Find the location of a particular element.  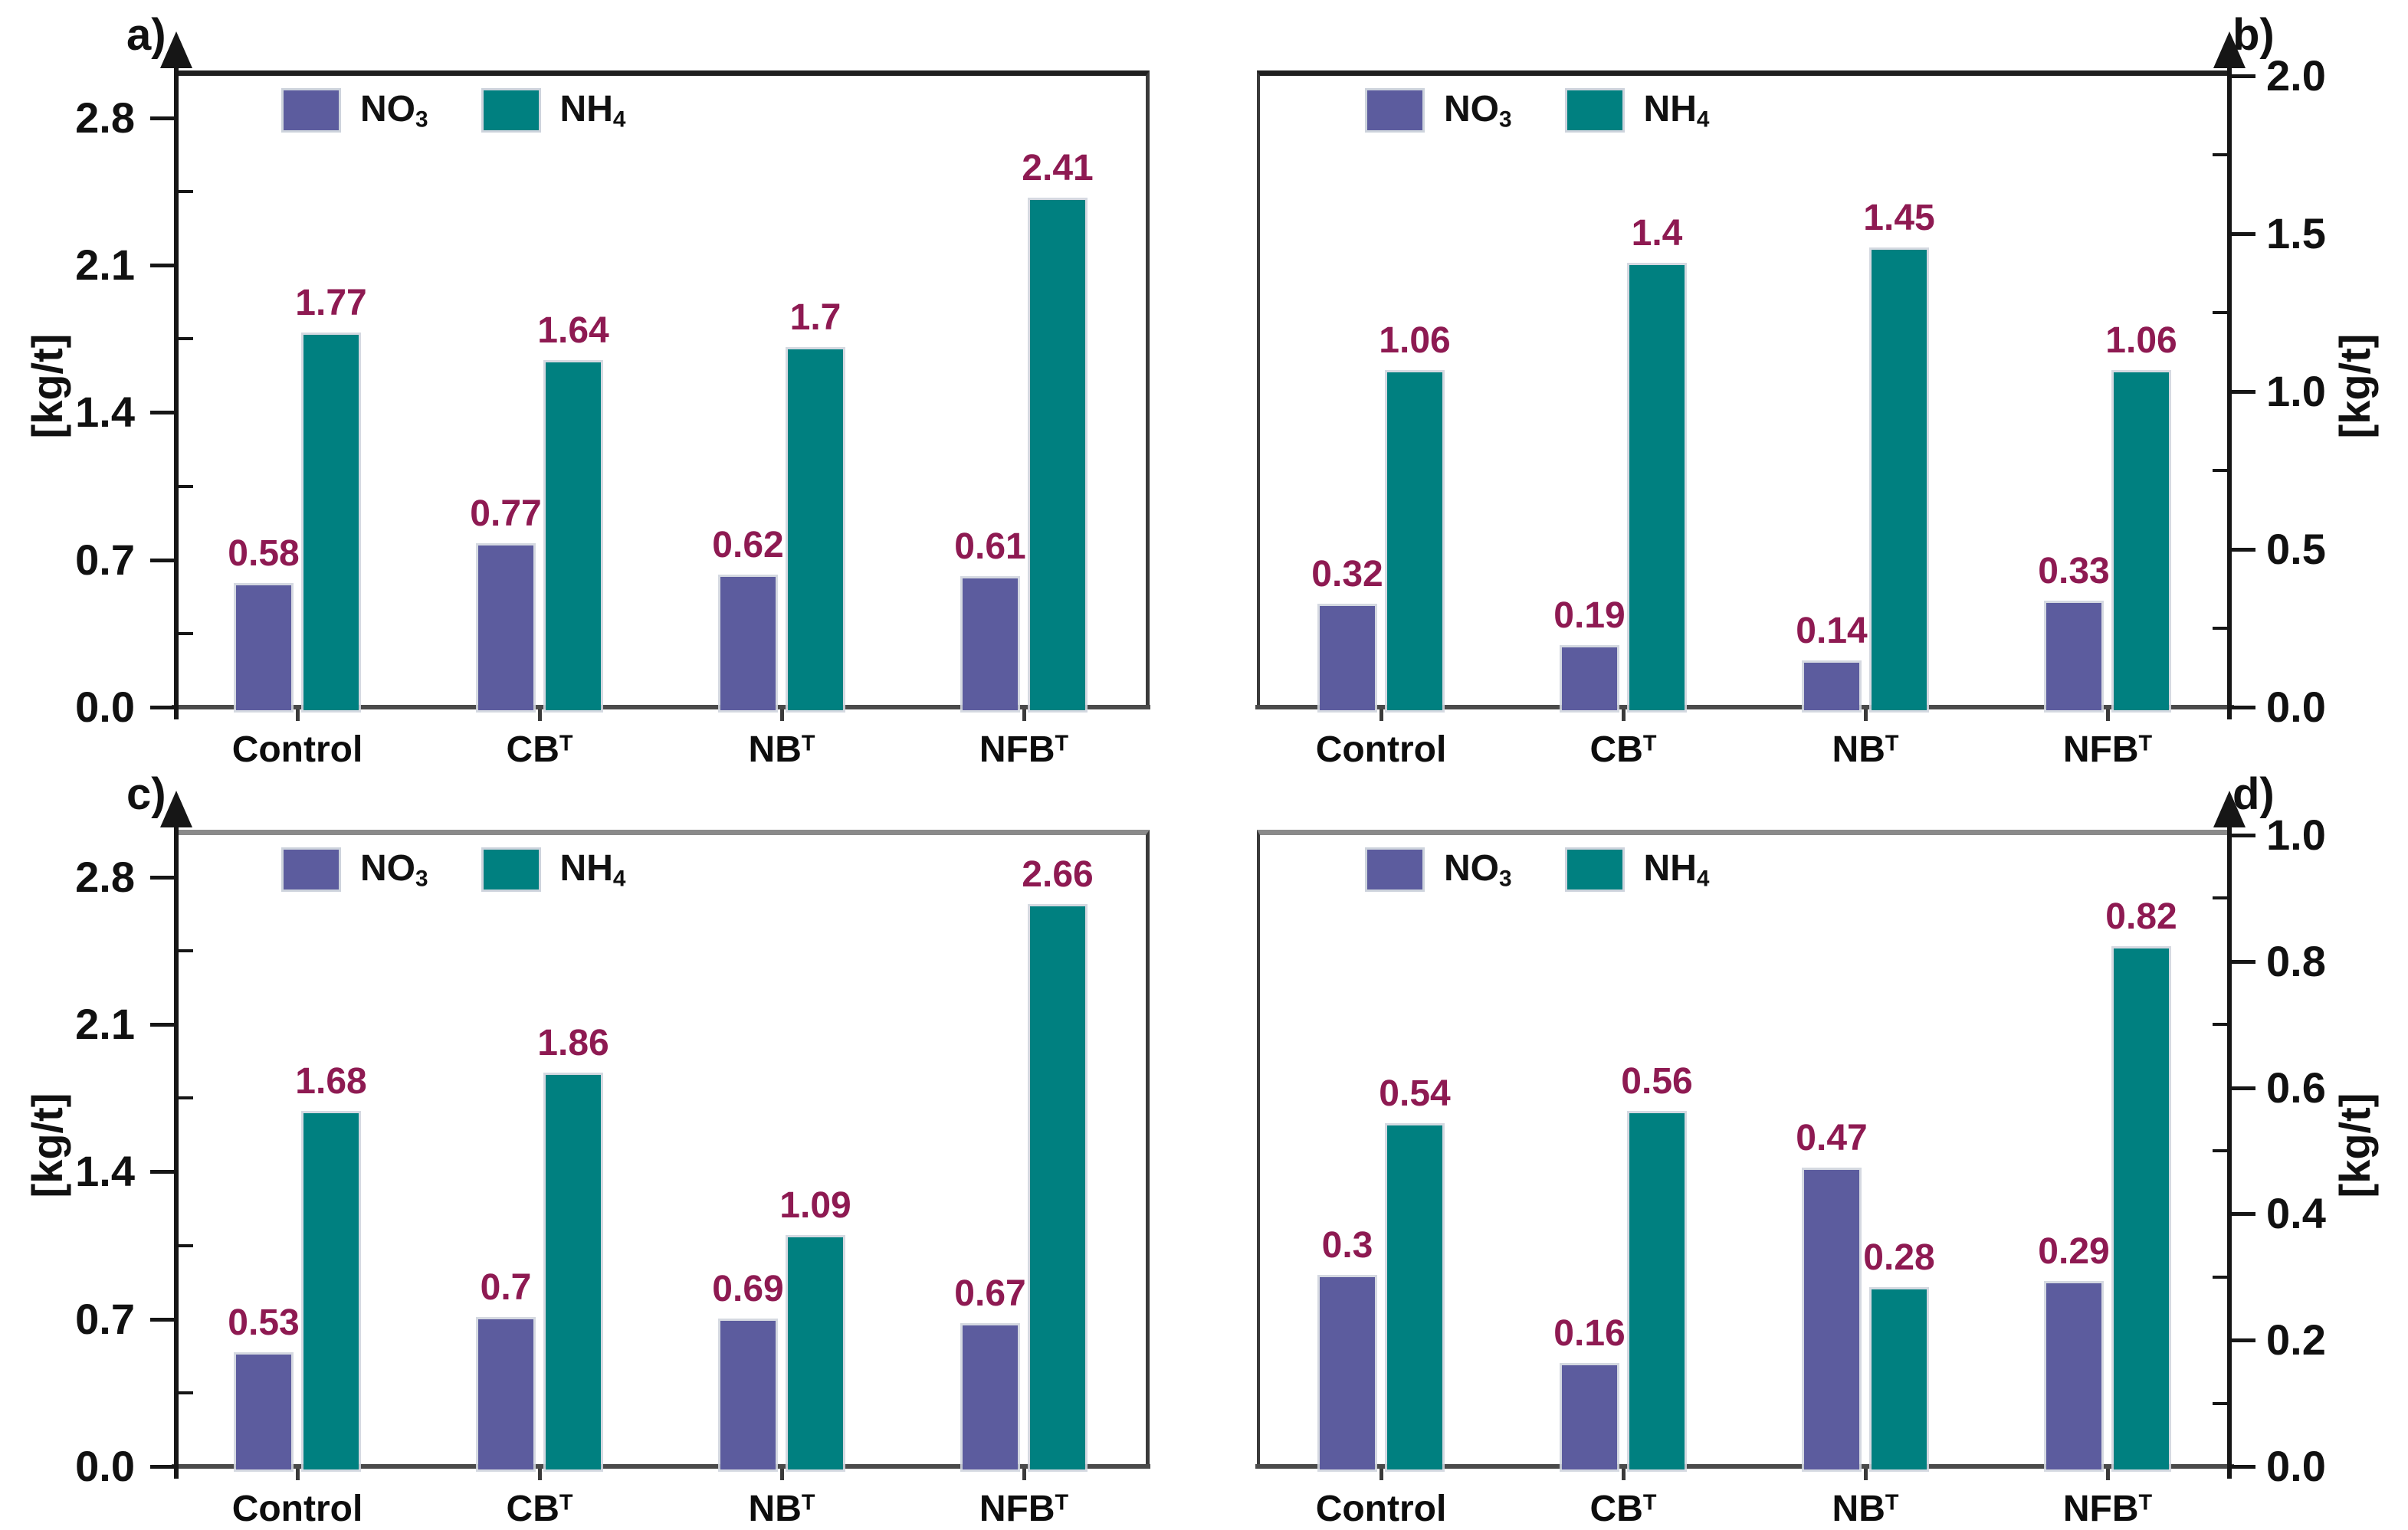

bar-value-label: 0.19 is located at coordinates (1590, 616).